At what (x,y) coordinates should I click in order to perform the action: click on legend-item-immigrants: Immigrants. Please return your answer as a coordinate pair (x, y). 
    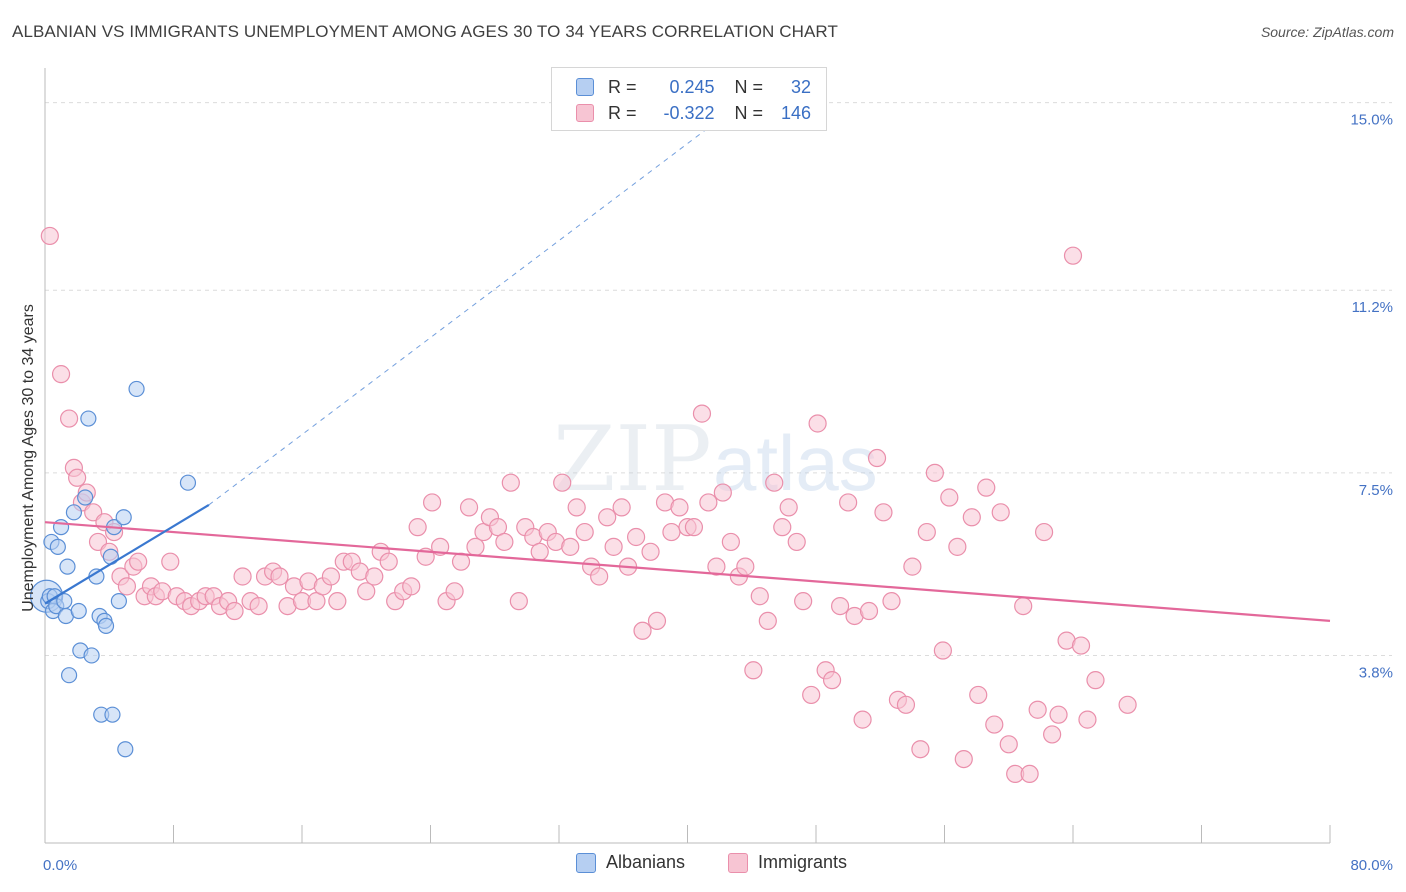
    Looking at the image, I should click on (787, 862).